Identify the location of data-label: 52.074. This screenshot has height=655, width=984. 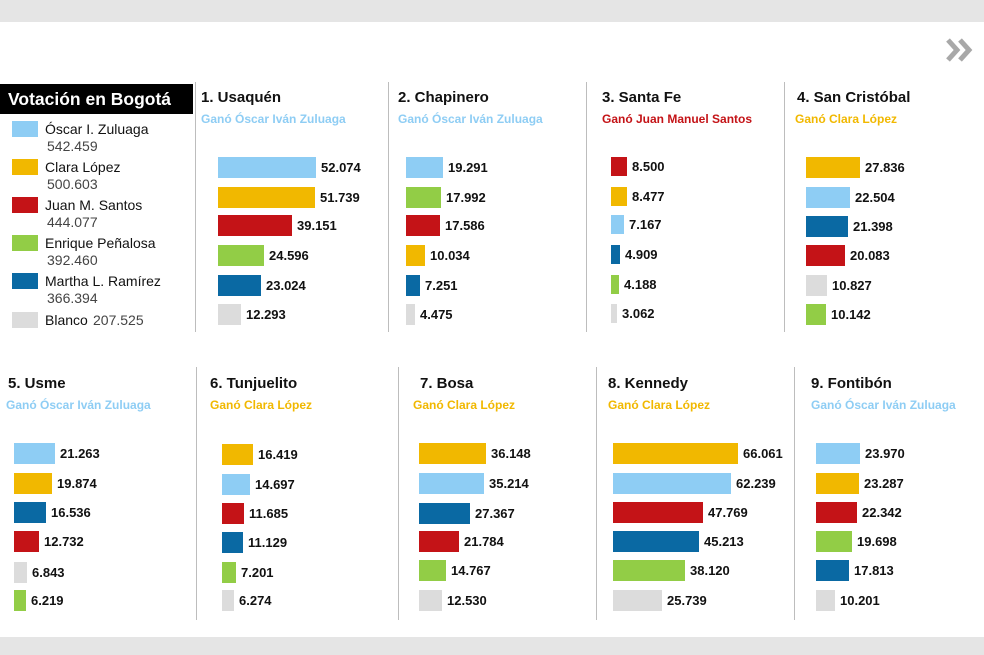
(341, 167).